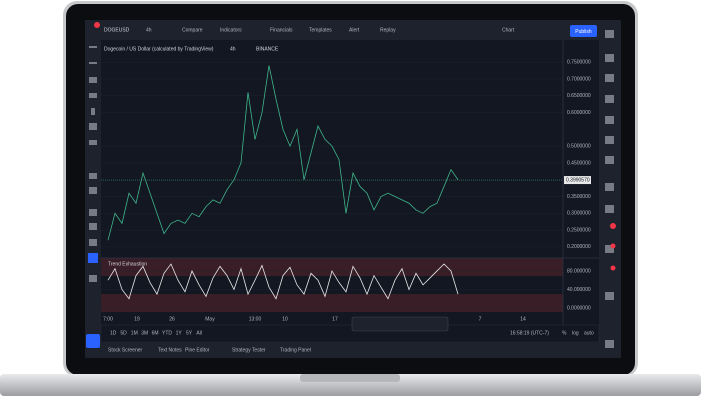  Describe the element at coordinates (149, 30) in the screenshot. I see `interval: 4h` at that location.